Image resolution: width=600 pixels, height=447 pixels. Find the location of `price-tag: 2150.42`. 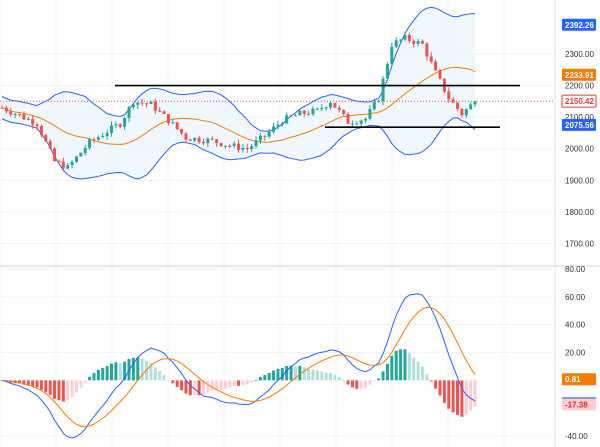

price-tag: 2150.42 is located at coordinates (579, 101).